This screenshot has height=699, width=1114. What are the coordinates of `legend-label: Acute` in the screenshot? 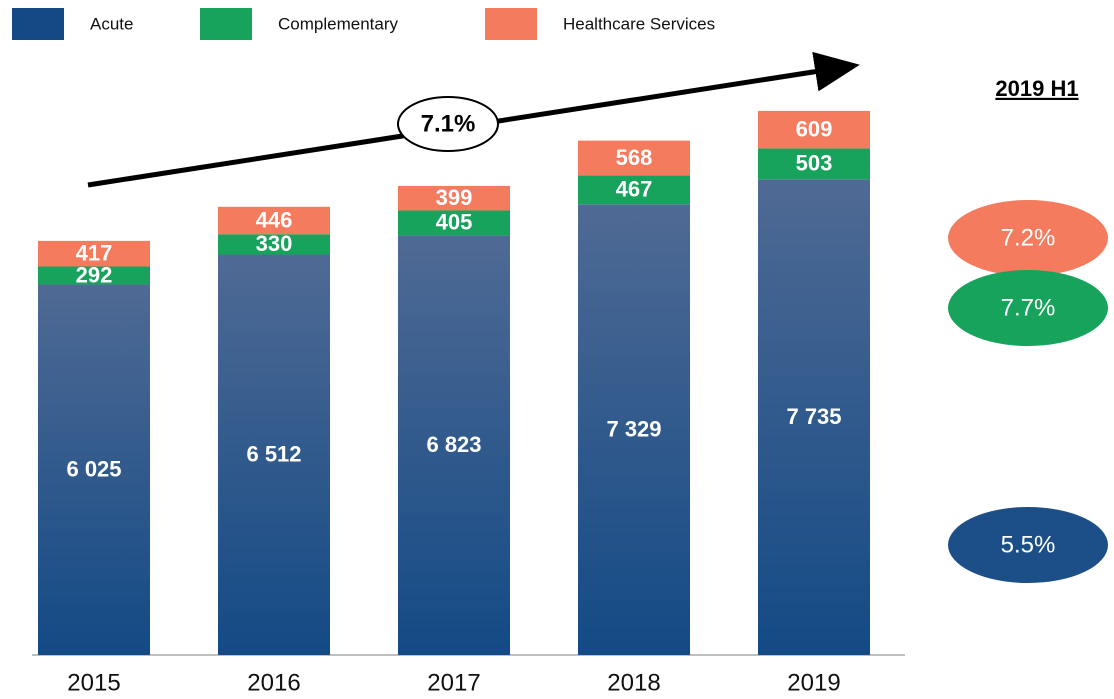 It's located at (111, 23).